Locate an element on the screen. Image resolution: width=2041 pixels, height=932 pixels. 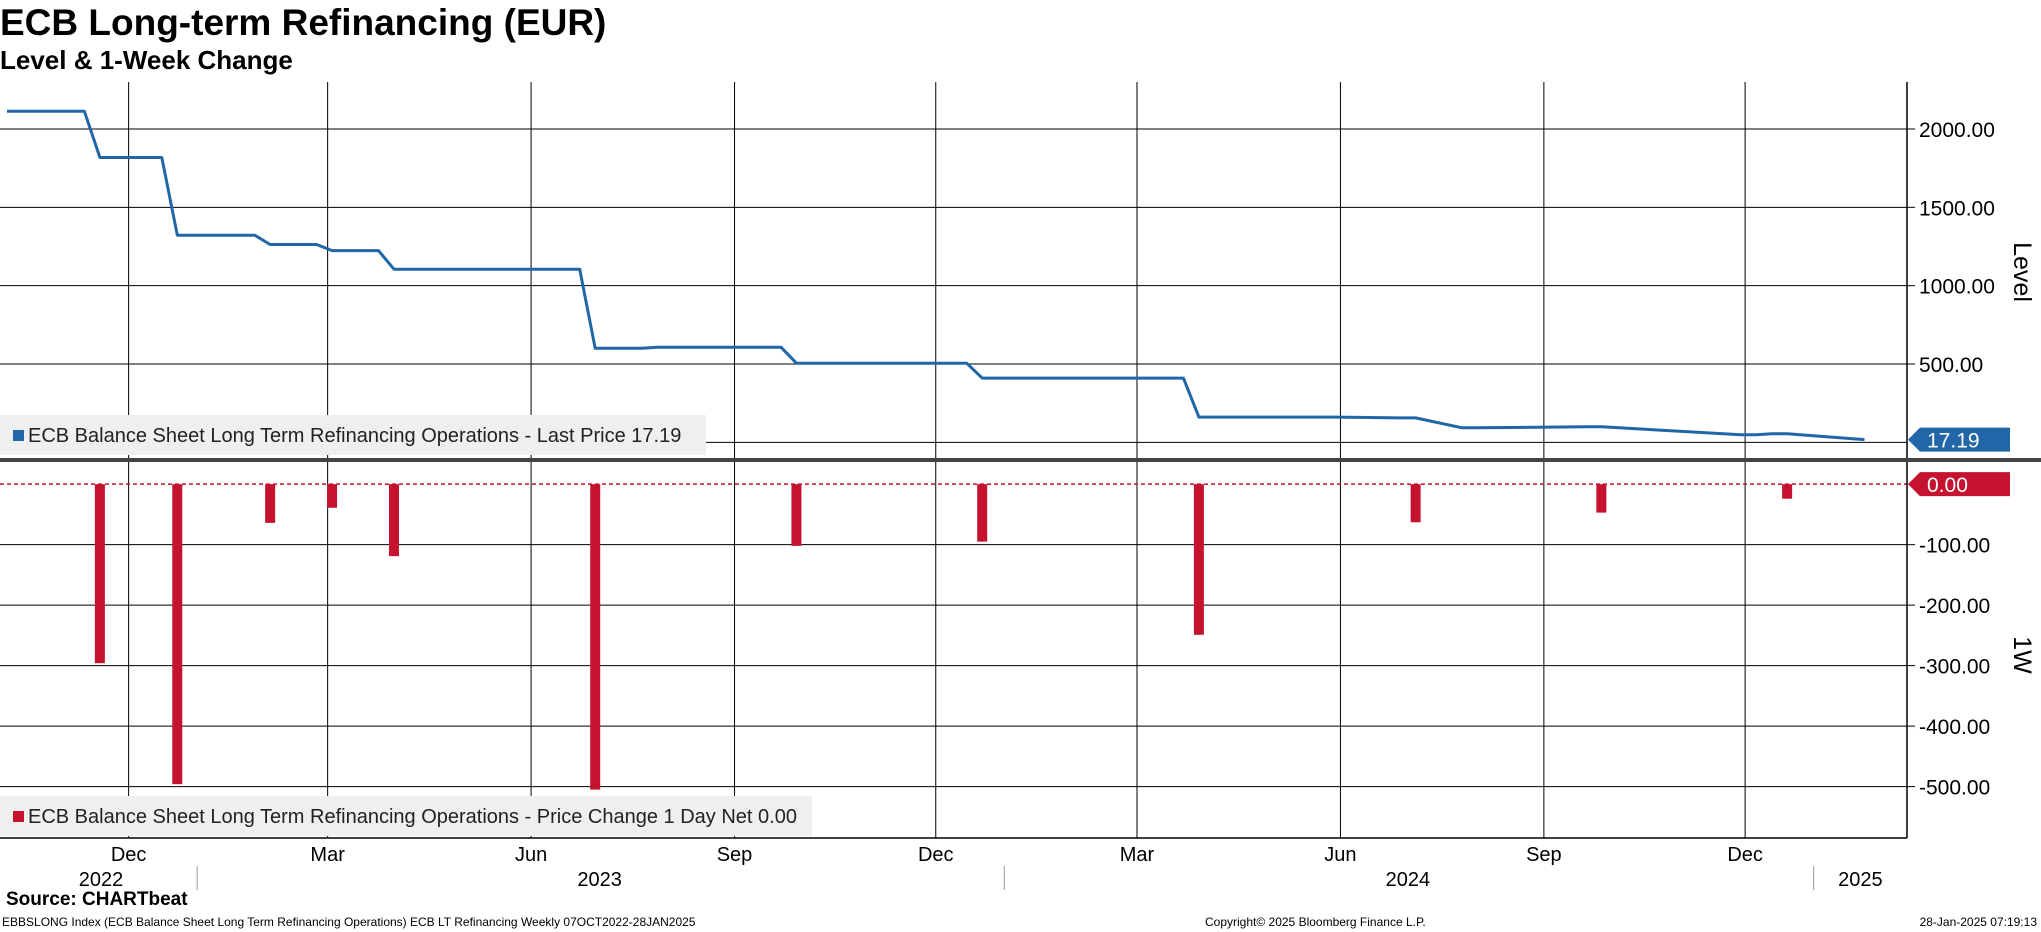
change-tick-label: -400.00 is located at coordinates (1954, 727).